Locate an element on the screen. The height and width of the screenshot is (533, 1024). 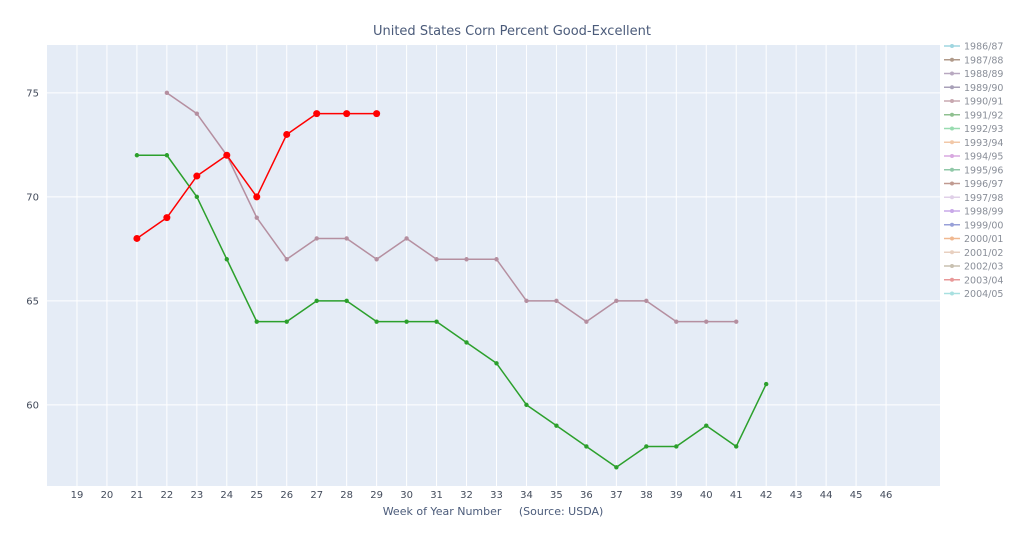
legend-item: 1989/90 is located at coordinates (973, 88).